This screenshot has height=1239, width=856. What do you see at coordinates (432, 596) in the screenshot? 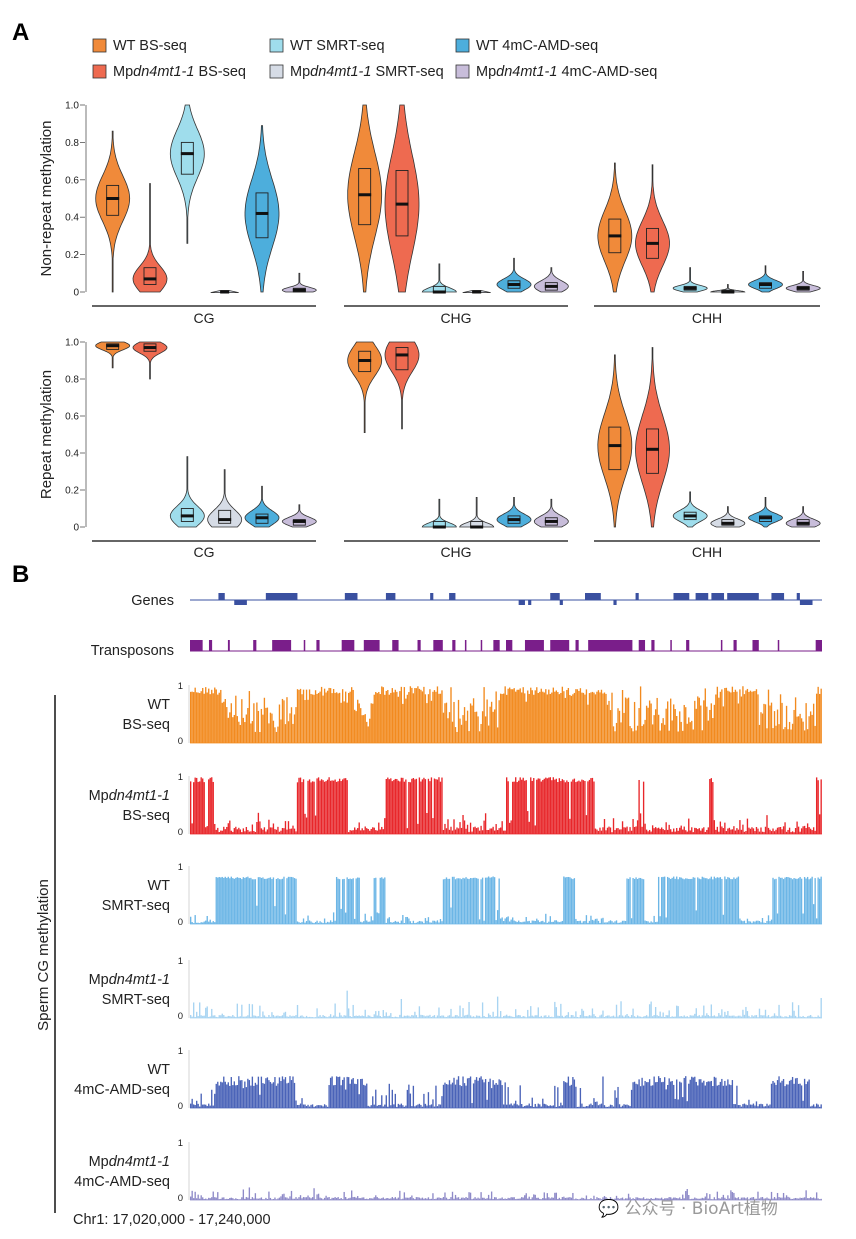
I see `gene-feature` at bounding box center [432, 596].